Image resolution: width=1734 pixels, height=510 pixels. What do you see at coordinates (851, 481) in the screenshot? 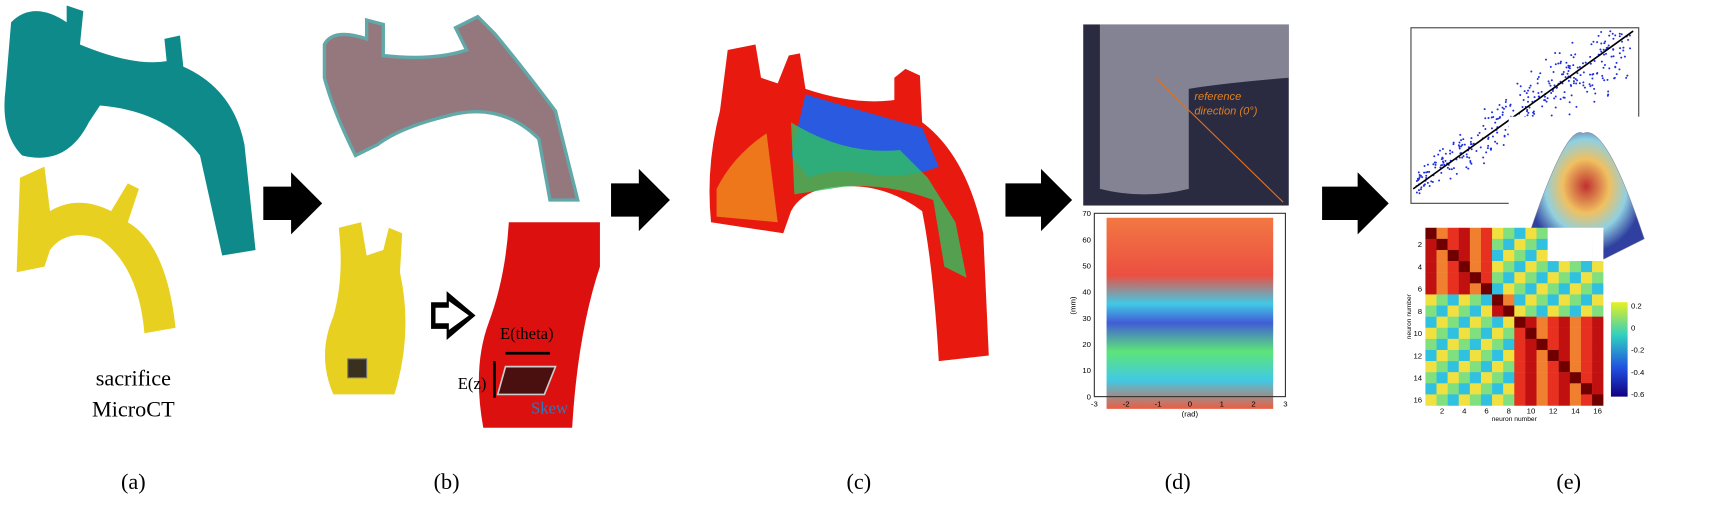
I see `panel-labels: (a) (b) (c) (d) (e)` at bounding box center [851, 481].